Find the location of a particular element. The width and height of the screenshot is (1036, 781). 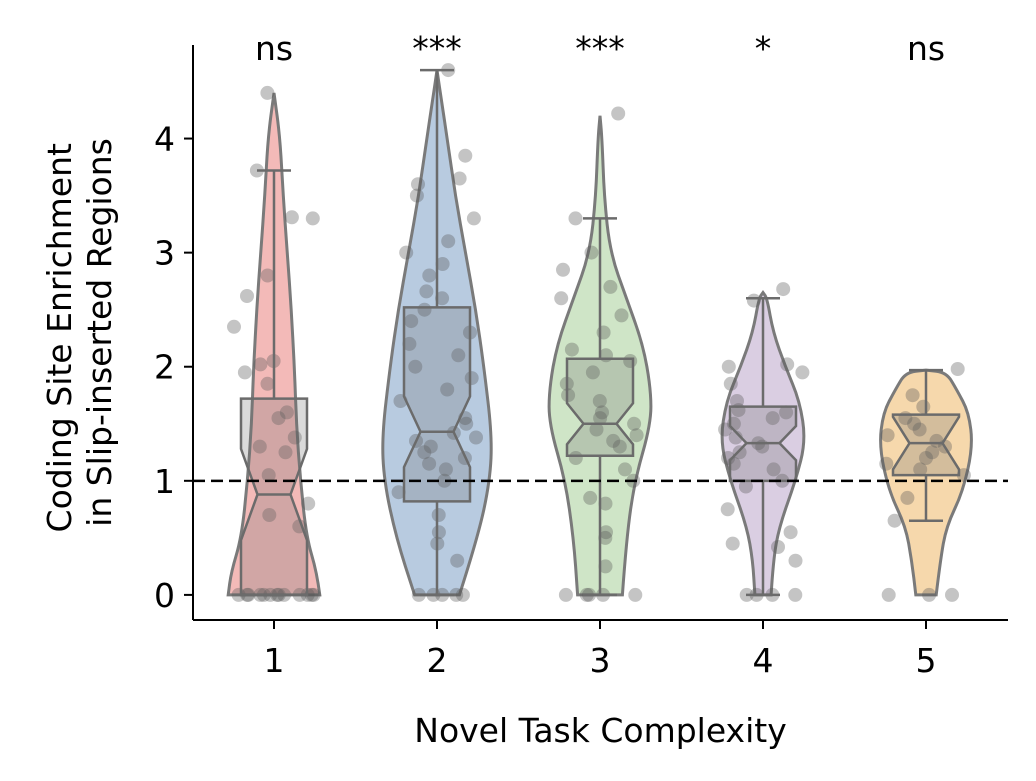

y-tick-label: 3 is located at coordinates (164, 253).